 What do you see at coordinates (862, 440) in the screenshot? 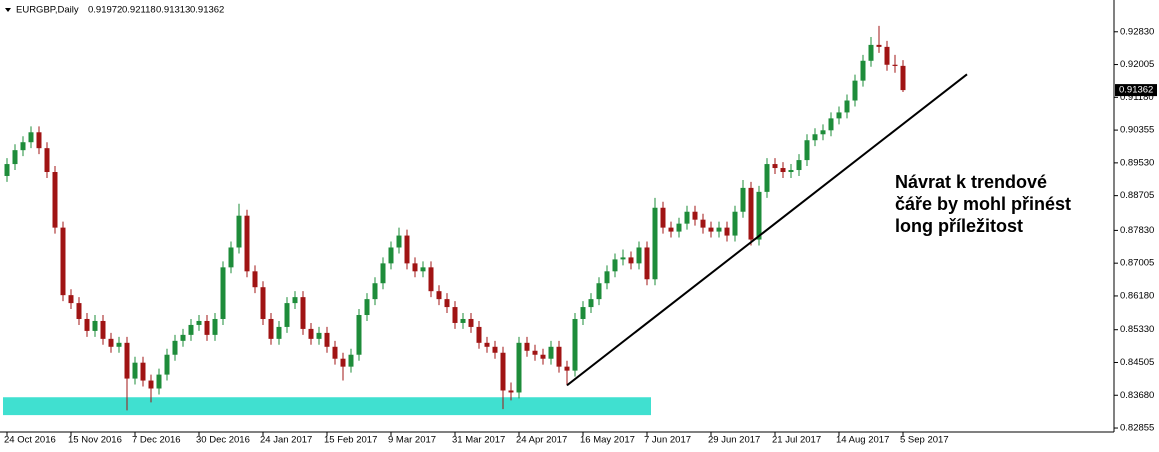
I see `x-tick-label: 14 Aug 2017` at bounding box center [862, 440].